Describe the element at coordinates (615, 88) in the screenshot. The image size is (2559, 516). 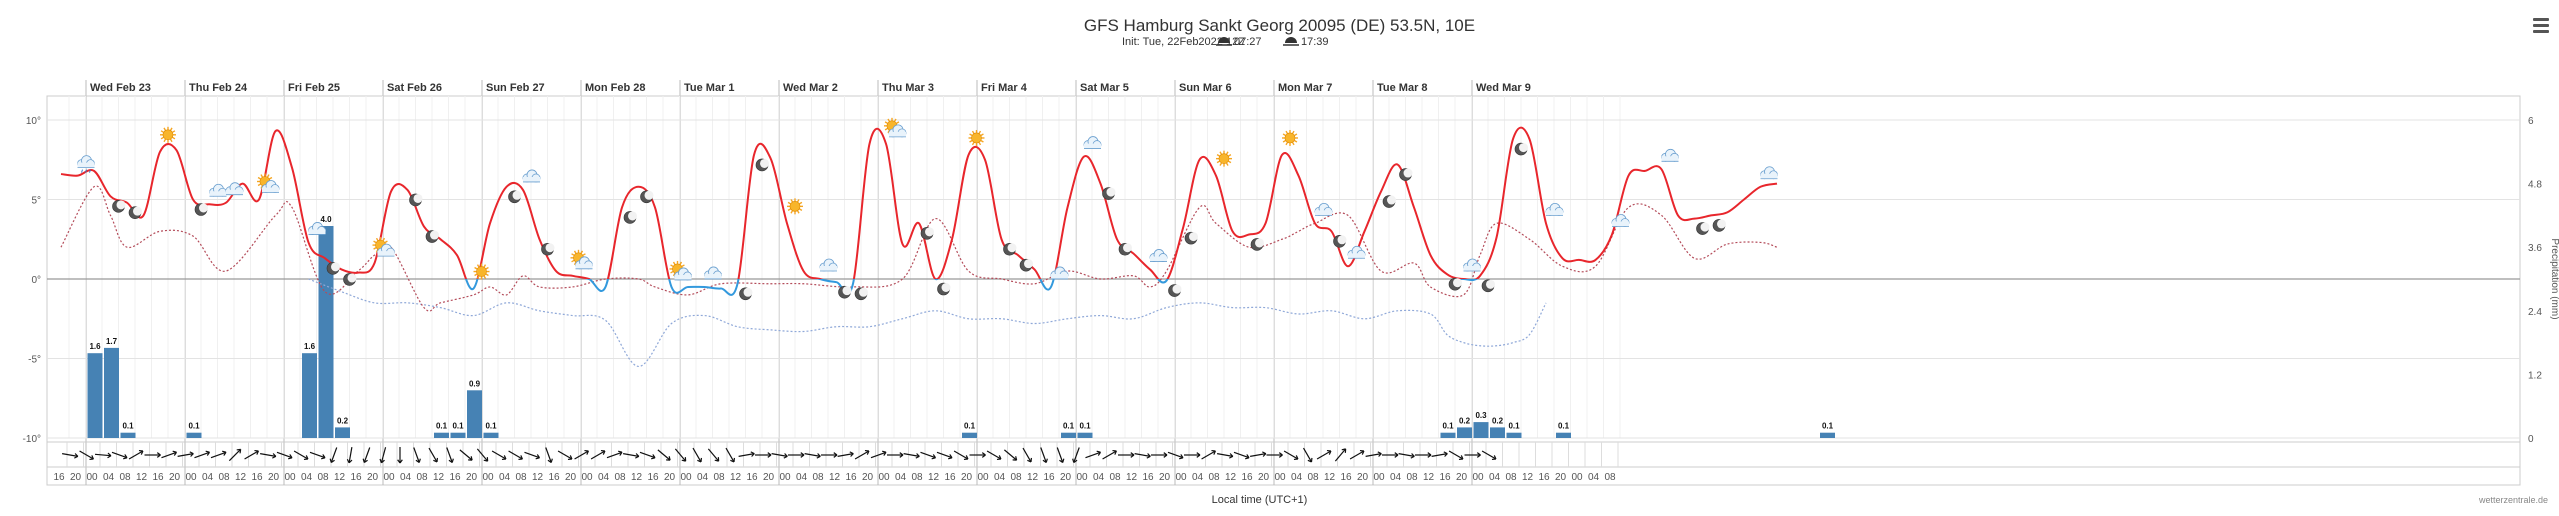
I see `day-label: Mon Feb 28` at that location.